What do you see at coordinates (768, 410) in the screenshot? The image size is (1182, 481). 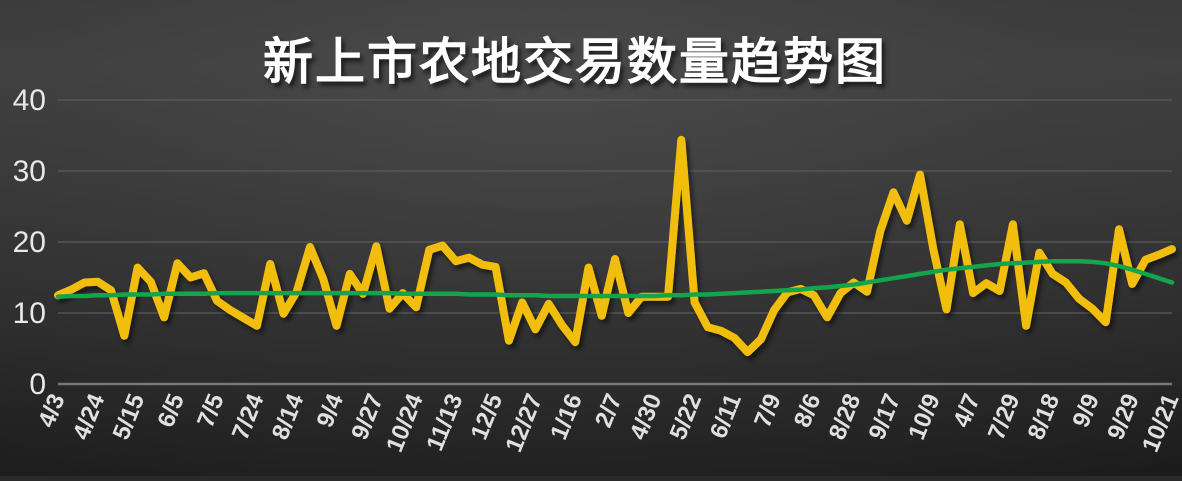 I see `x-axis-tick-label: 7/9` at bounding box center [768, 410].